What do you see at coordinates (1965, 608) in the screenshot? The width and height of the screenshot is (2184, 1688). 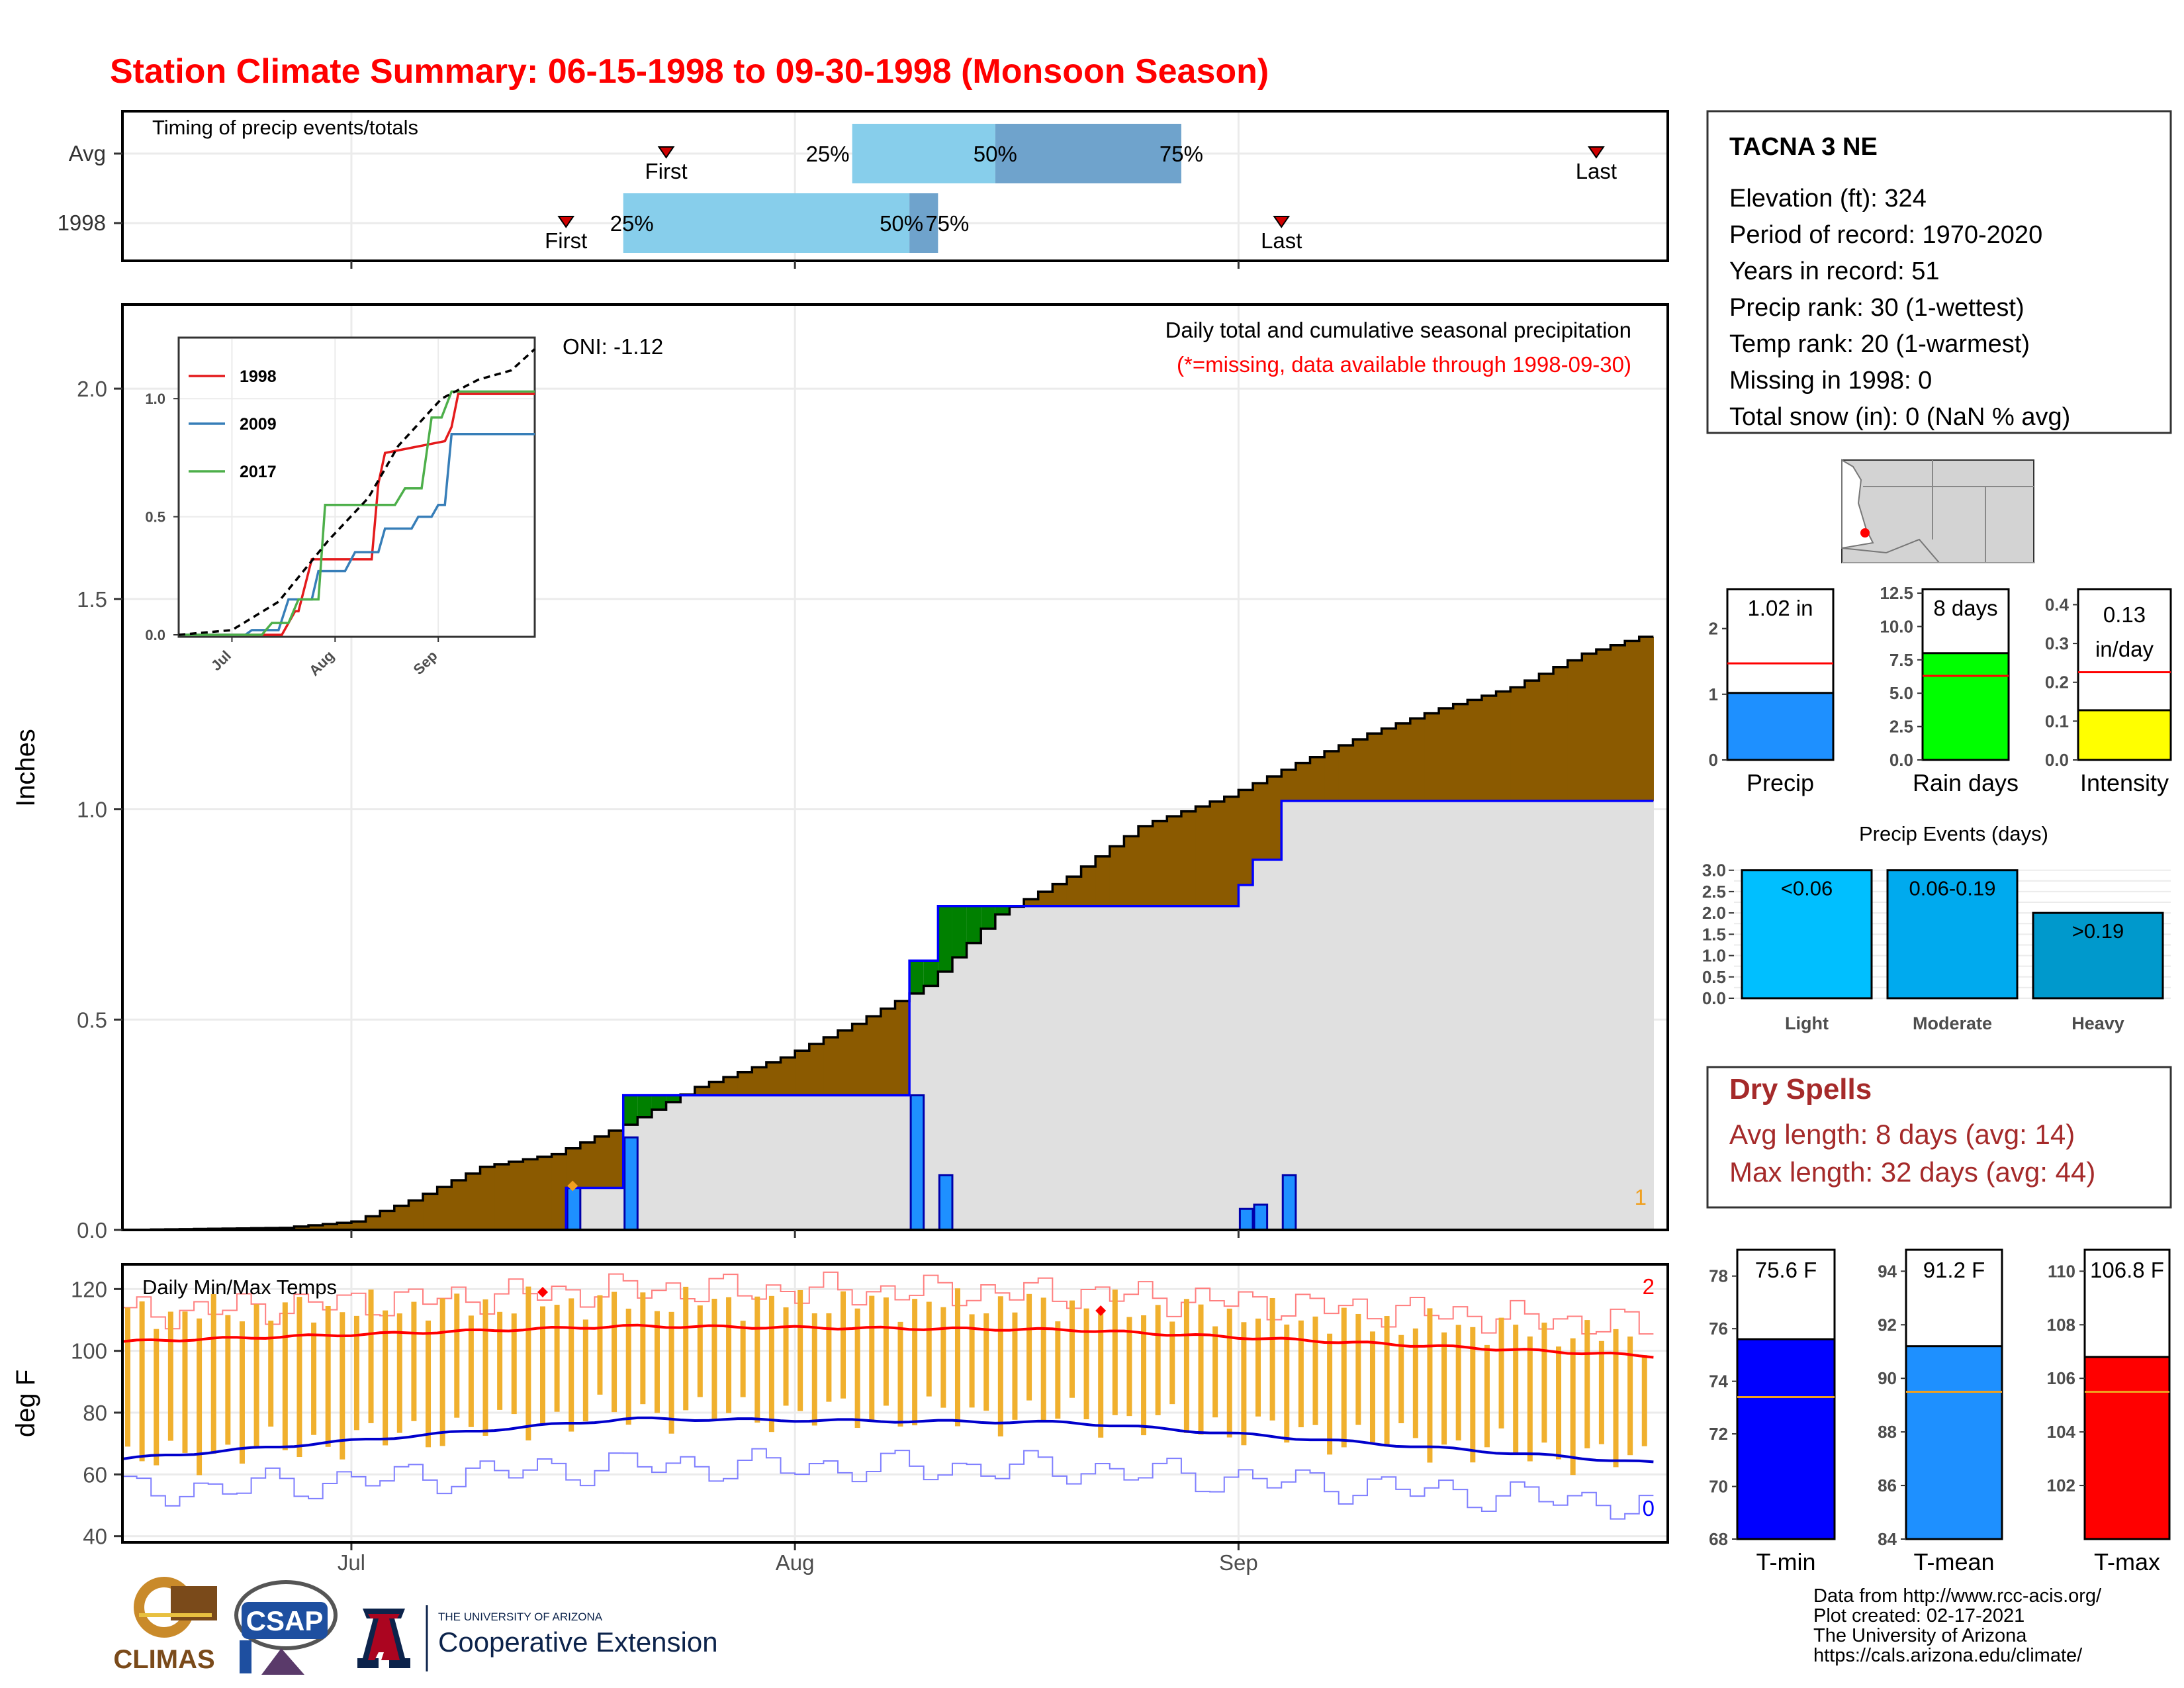 I see `mini-value-label: 8 days` at bounding box center [1965, 608].